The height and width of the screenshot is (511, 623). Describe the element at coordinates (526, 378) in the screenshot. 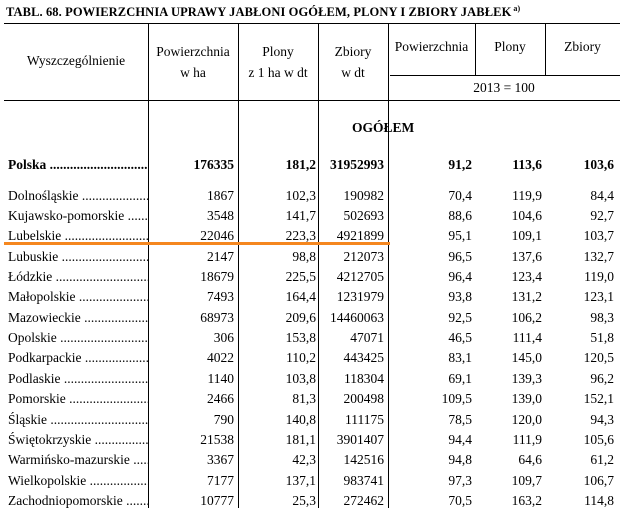

I see `cell-value: 139,3` at that location.